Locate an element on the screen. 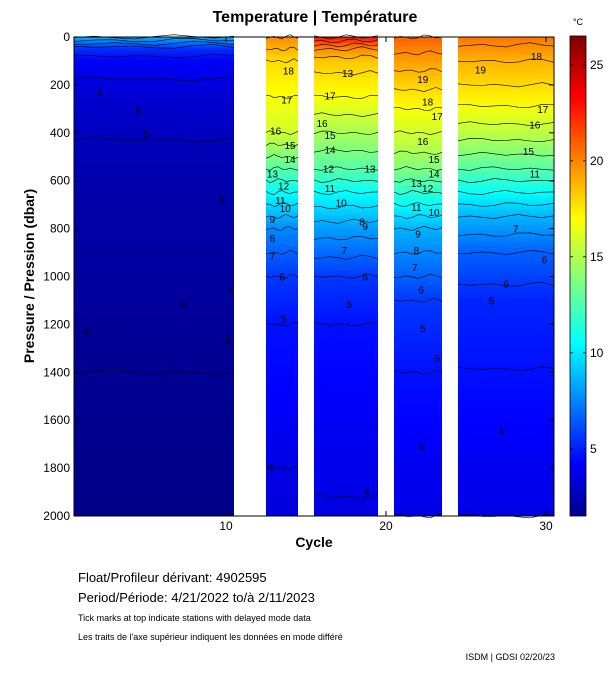 The image size is (611, 675). contour-label: 8 is located at coordinates (362, 222).